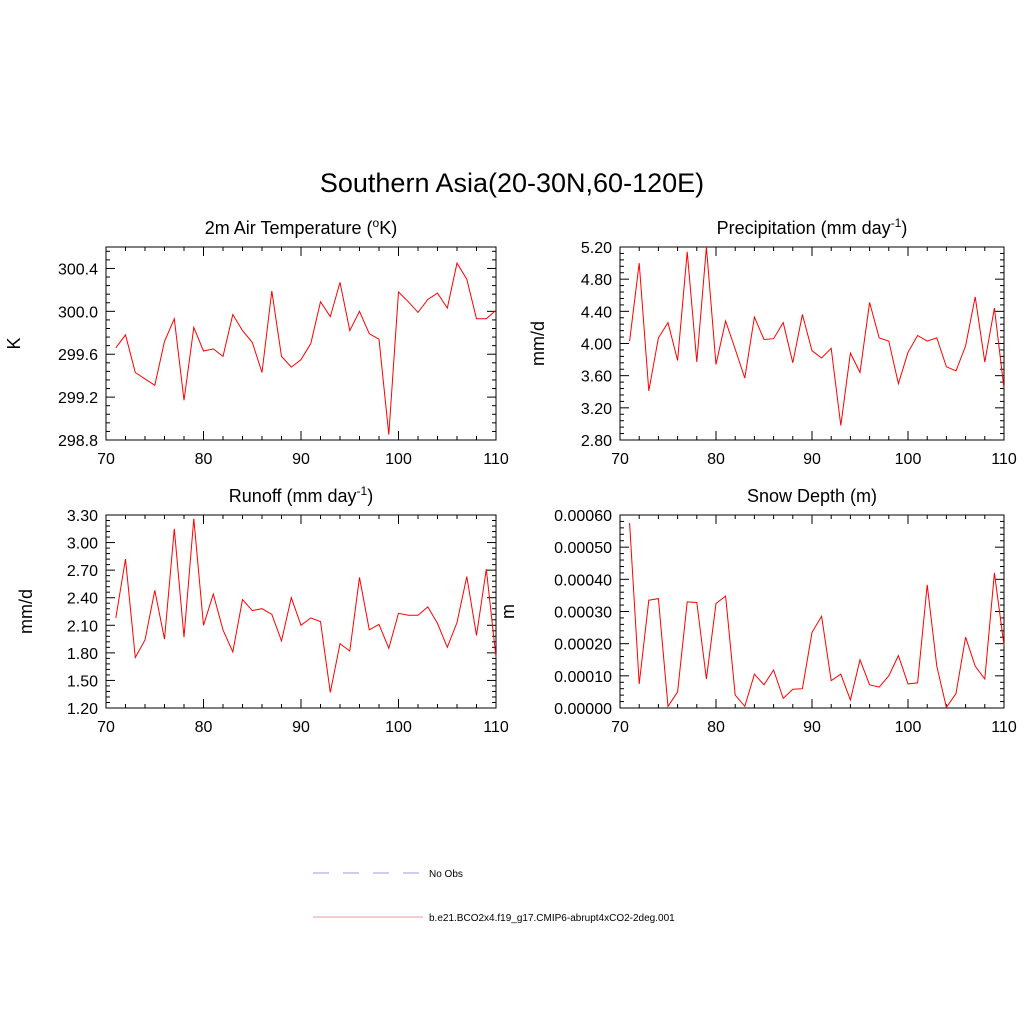  Describe the element at coordinates (82, 654) in the screenshot. I see `y-tick-label: 1.80` at that location.